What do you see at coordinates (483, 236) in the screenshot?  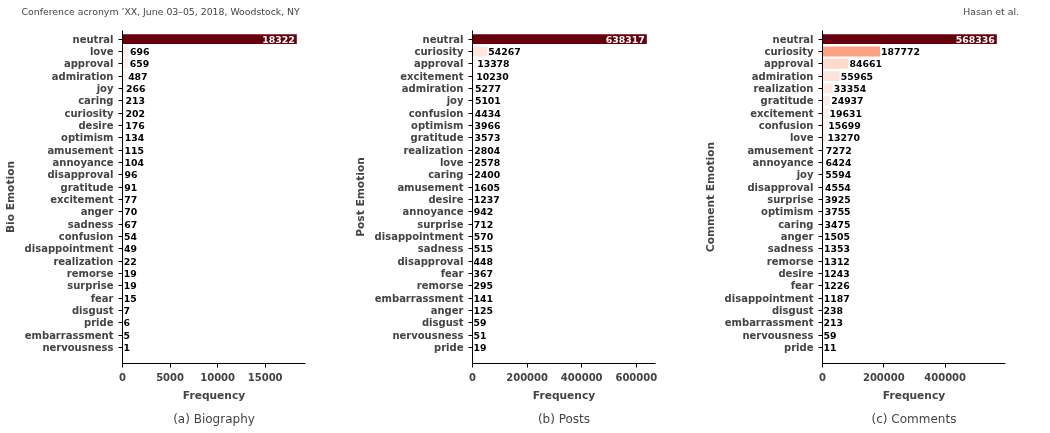 I see `data-label: 570` at bounding box center [483, 236].